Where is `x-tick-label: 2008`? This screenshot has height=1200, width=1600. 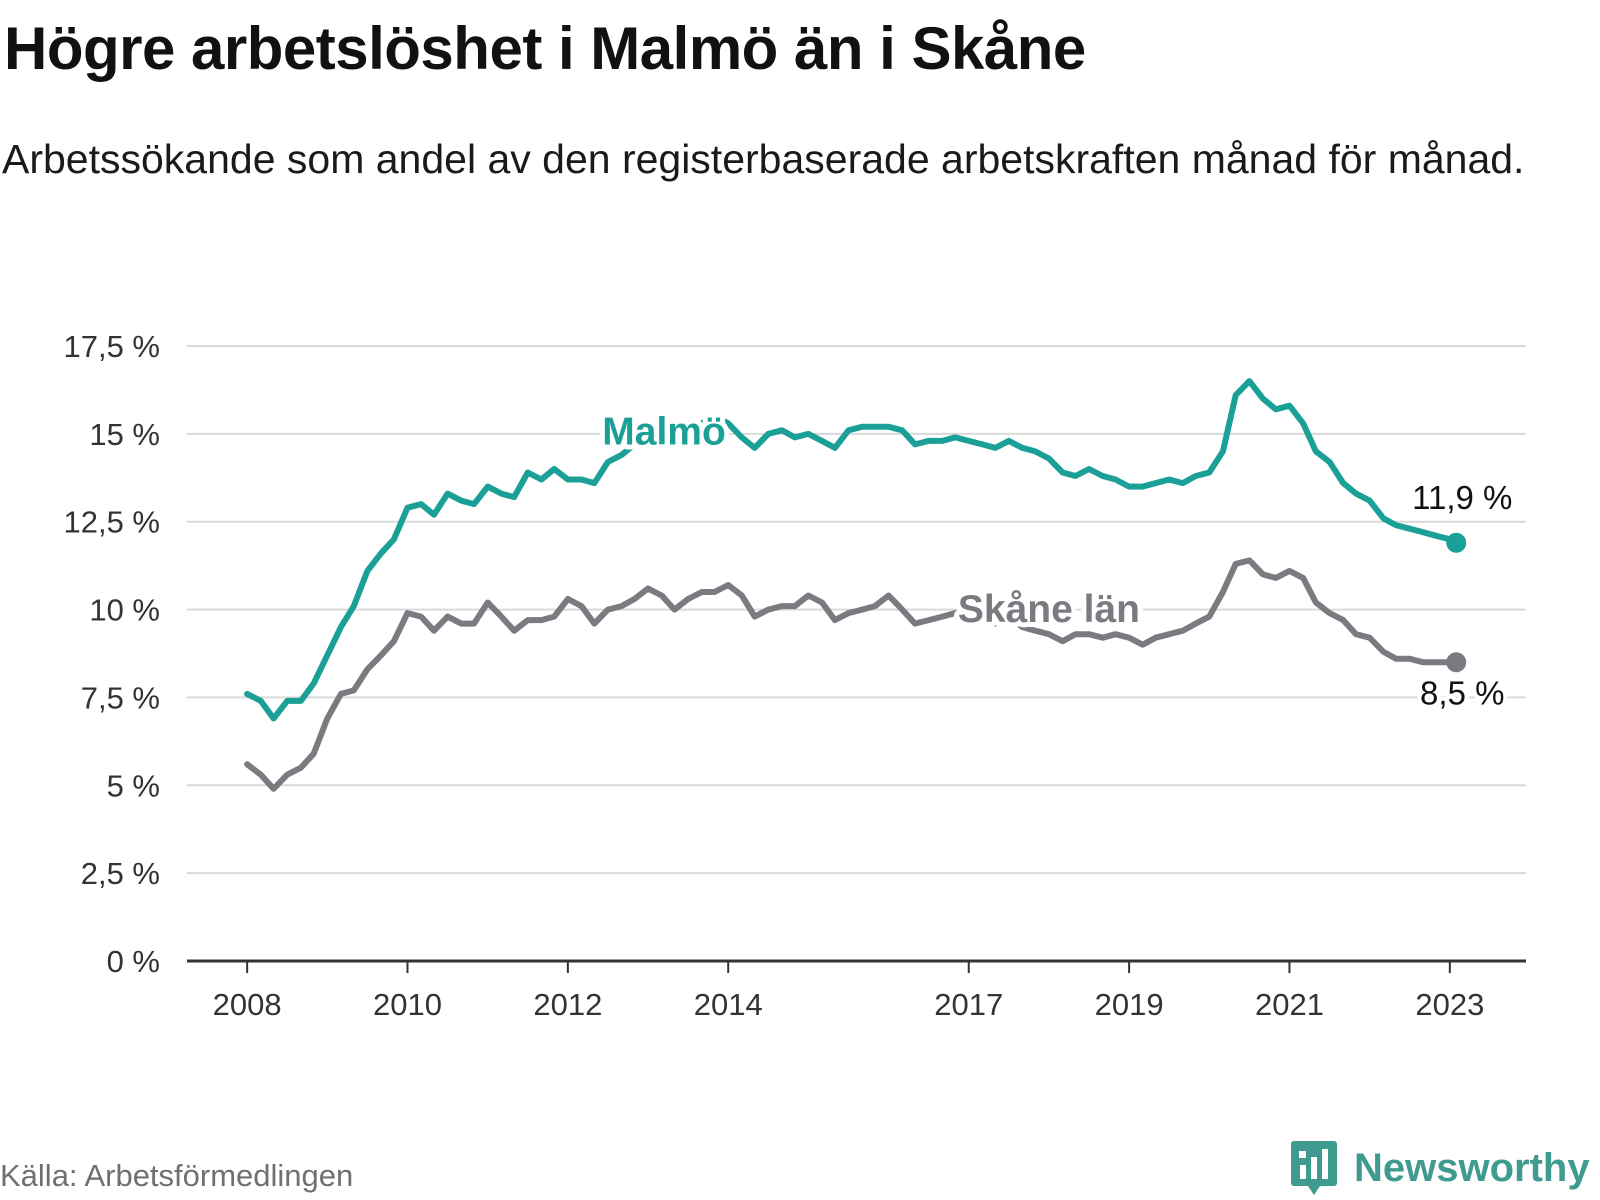
x-tick-label: 2008 is located at coordinates (247, 1004).